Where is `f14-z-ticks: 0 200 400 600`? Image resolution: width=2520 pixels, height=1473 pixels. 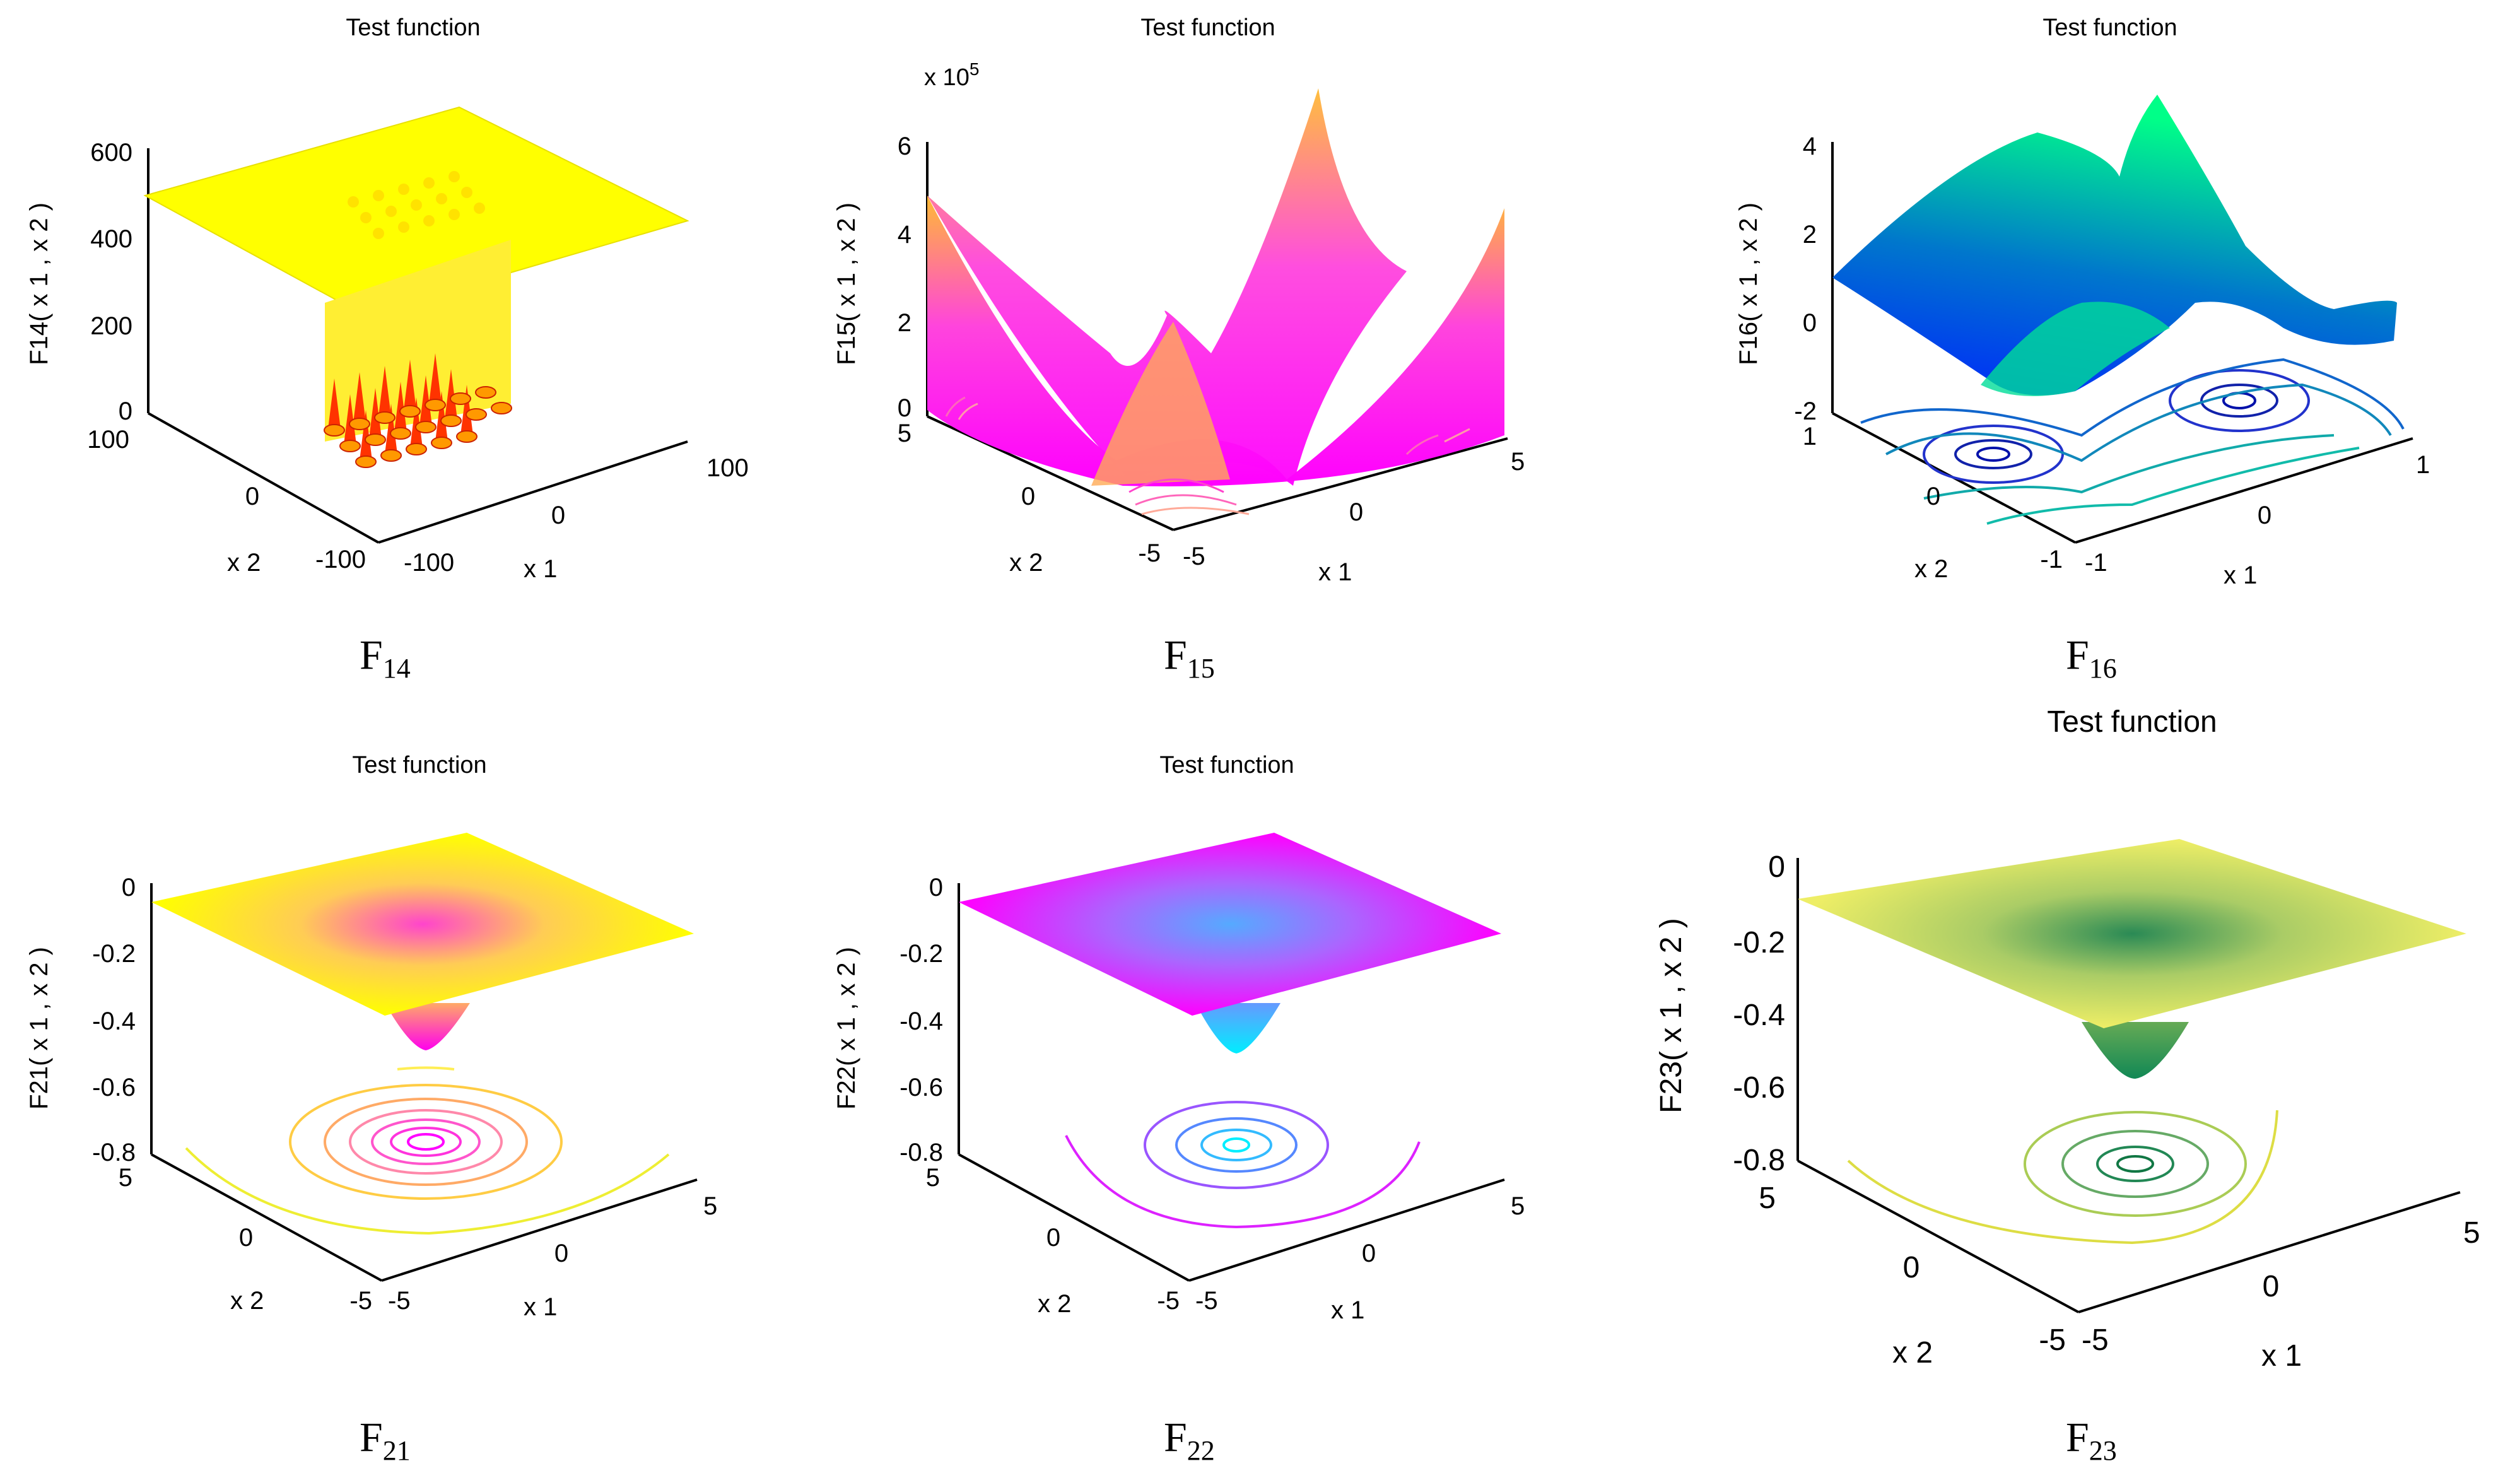
f14-z-ticks: 0 200 400 600 is located at coordinates (111, 282).